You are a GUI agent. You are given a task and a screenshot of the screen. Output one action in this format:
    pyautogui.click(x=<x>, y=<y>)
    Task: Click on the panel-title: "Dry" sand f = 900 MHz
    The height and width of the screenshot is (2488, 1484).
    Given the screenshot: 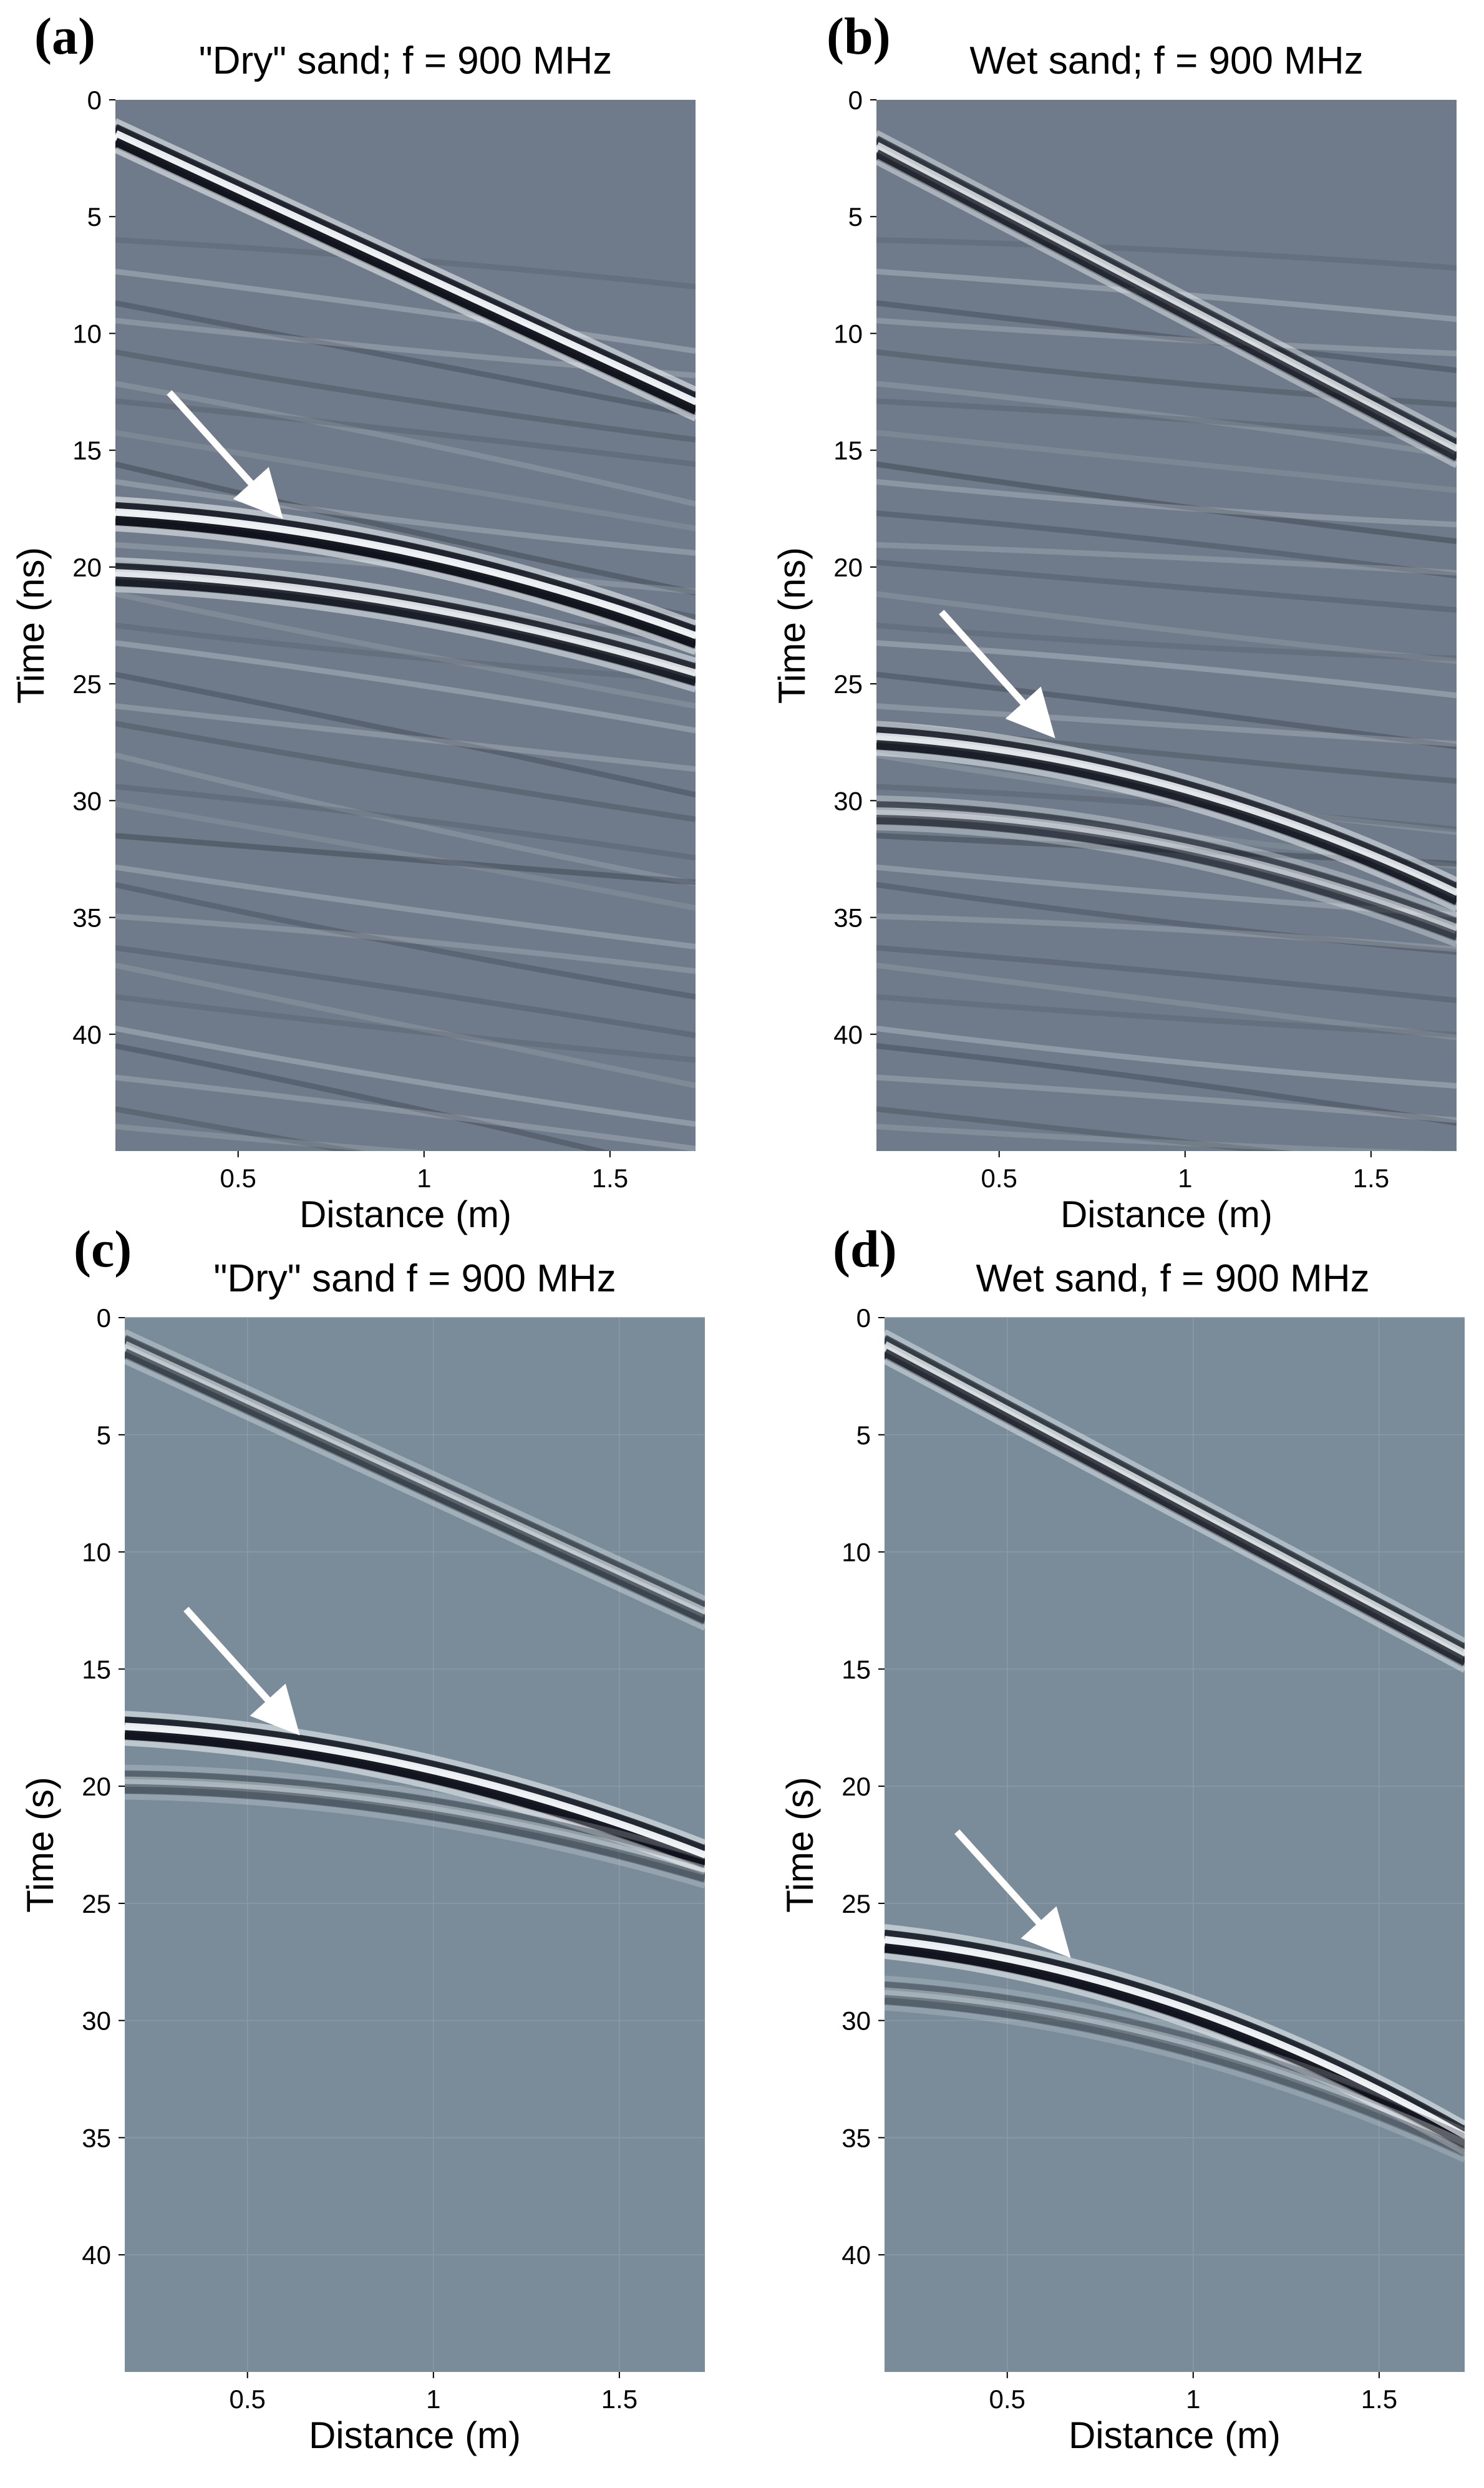 What is the action you would take?
    pyautogui.click(x=414, y=1279)
    